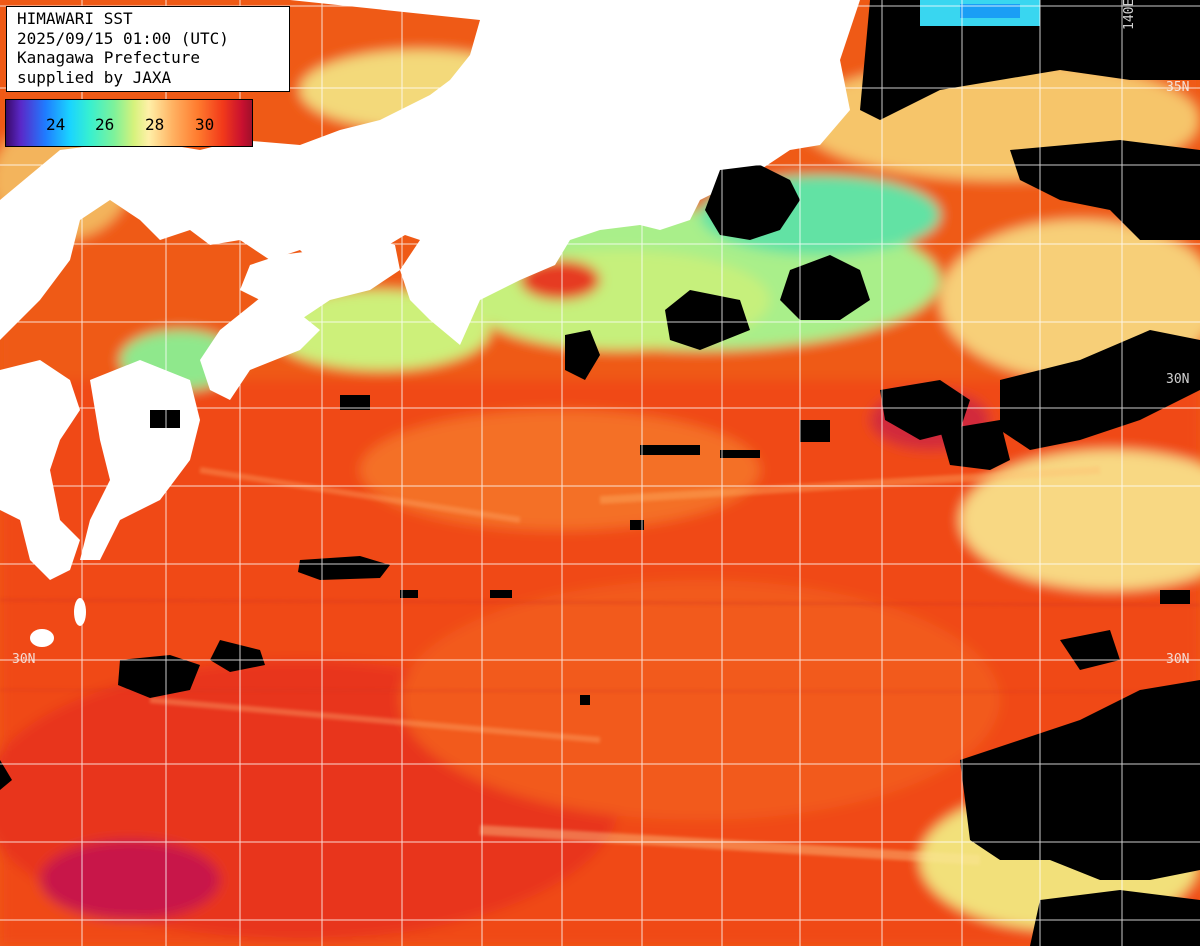  Describe the element at coordinates (94, 77) in the screenshot. I see `data-credit: supplied by JAXA` at that location.